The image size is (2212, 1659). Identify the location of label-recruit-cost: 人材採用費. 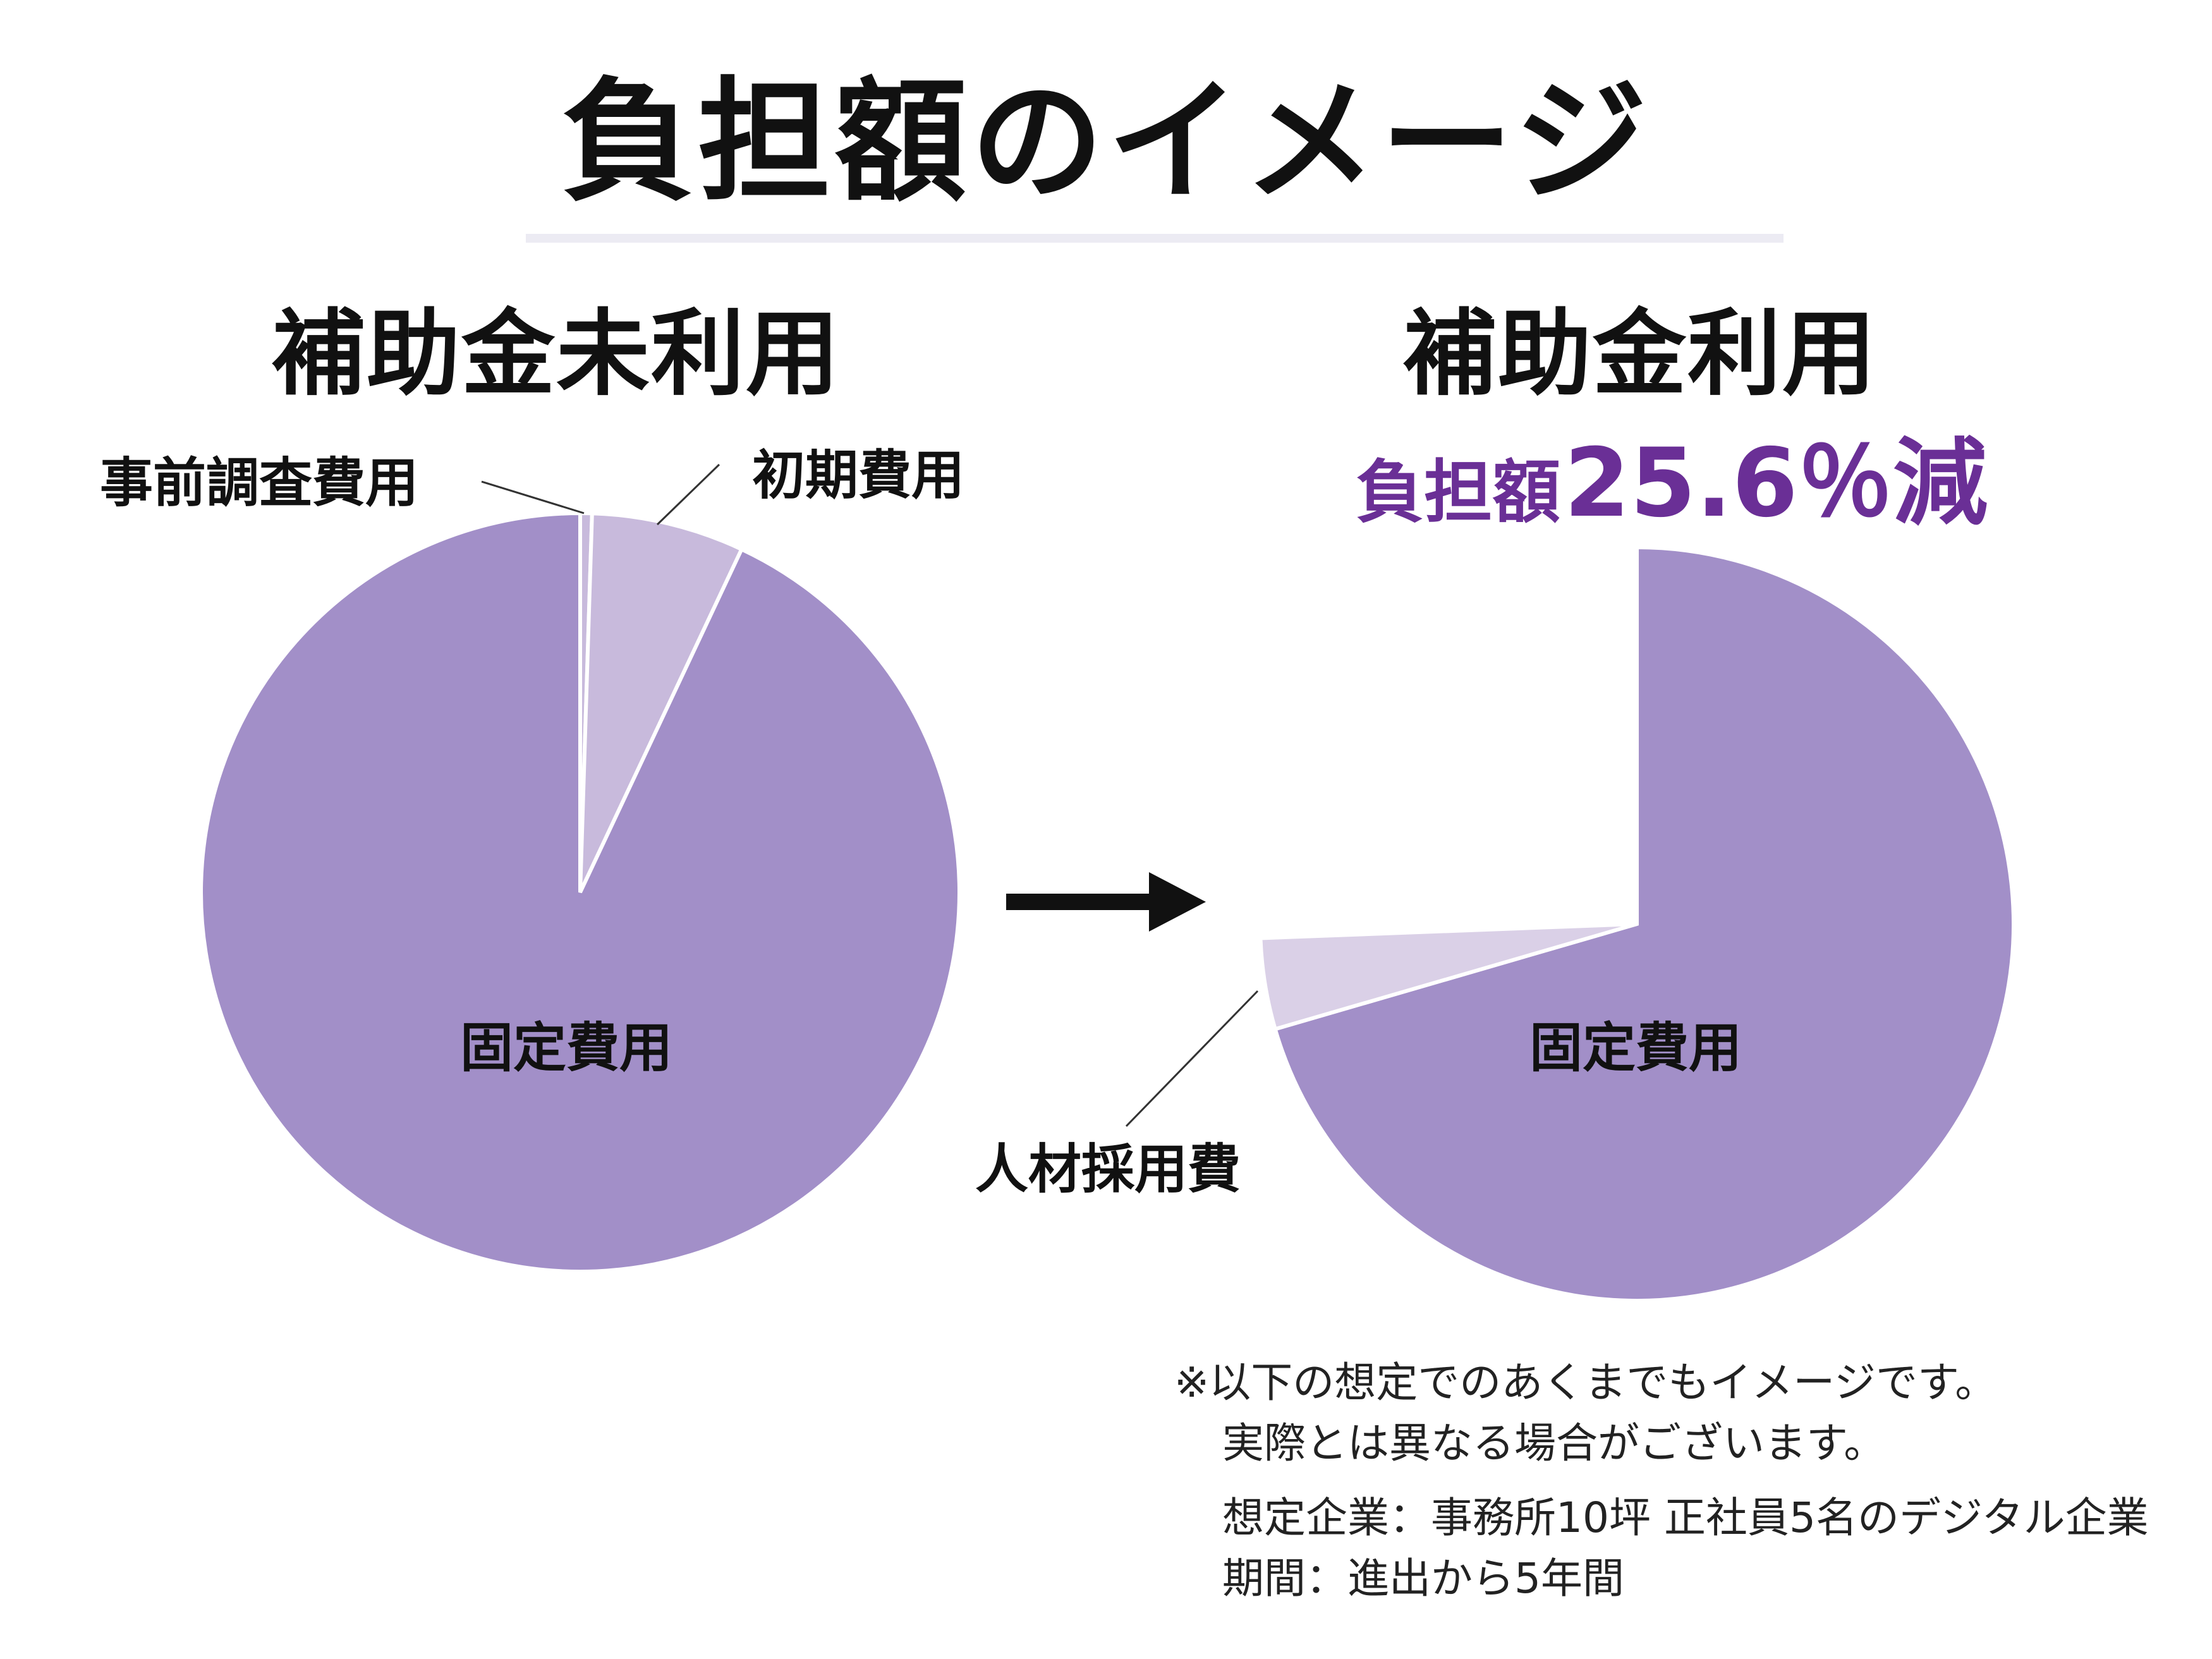
(1108, 1169).